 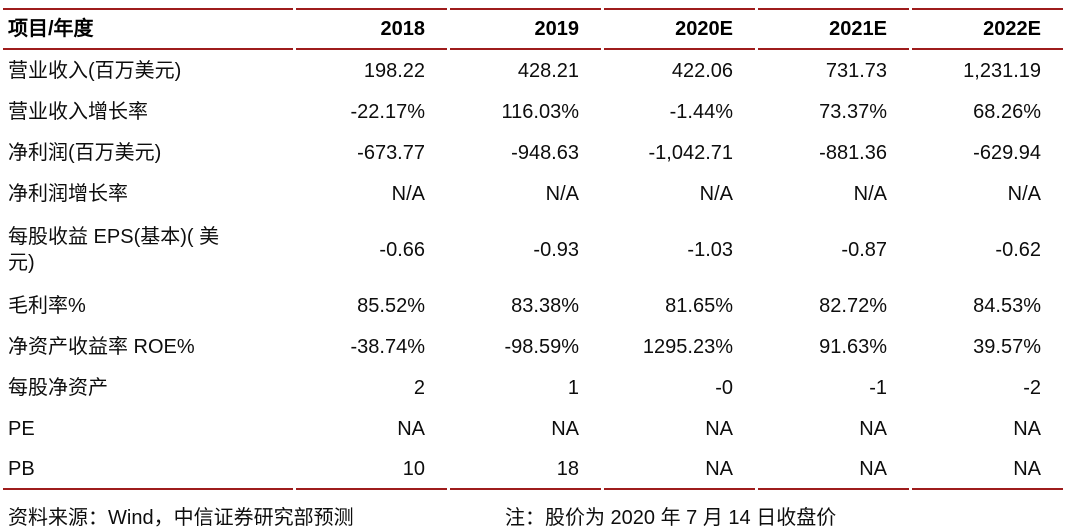 What do you see at coordinates (388, 346) in the screenshot?
I see `cell-value: -38.74%` at bounding box center [388, 346].